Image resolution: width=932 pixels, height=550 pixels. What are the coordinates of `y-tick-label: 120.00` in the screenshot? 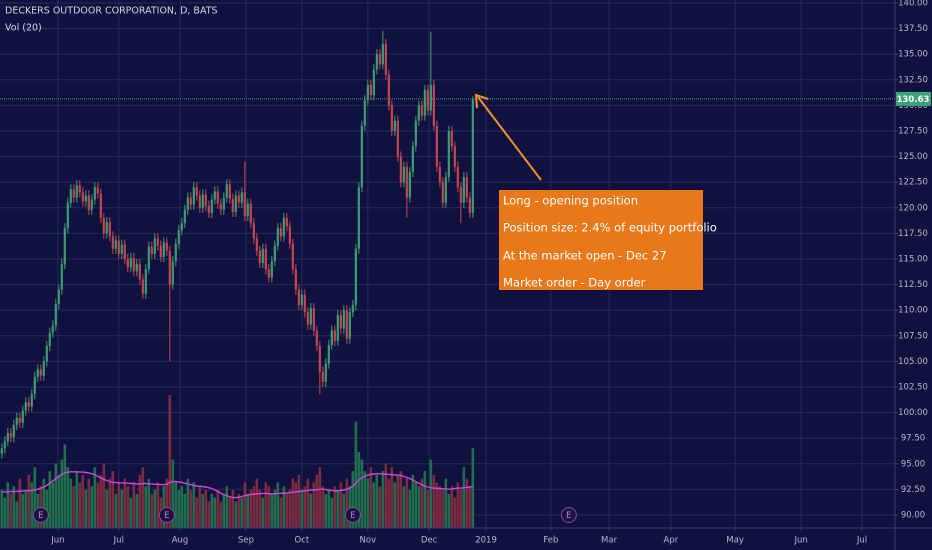 It's located at (913, 208).